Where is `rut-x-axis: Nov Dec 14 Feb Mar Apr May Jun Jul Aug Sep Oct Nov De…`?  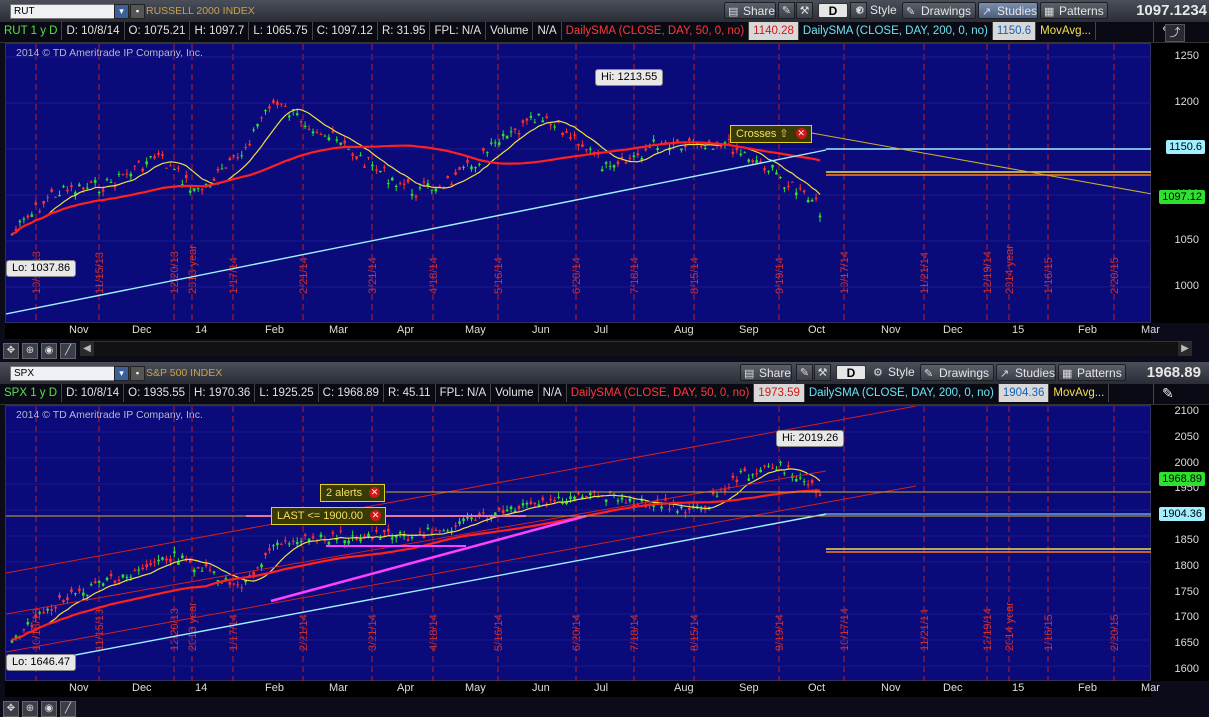 rut-x-axis: Nov Dec 14 Feb Mar Apr May Jun Jul Aug Sep Oct Nov De… is located at coordinates (582, 331).